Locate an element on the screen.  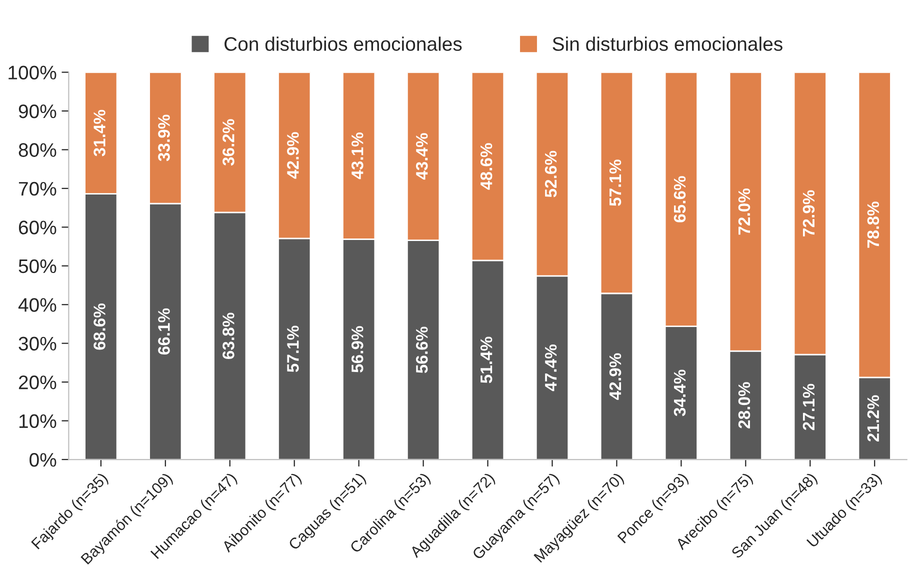
data-label: 43.4% is located at coordinates (422, 156).